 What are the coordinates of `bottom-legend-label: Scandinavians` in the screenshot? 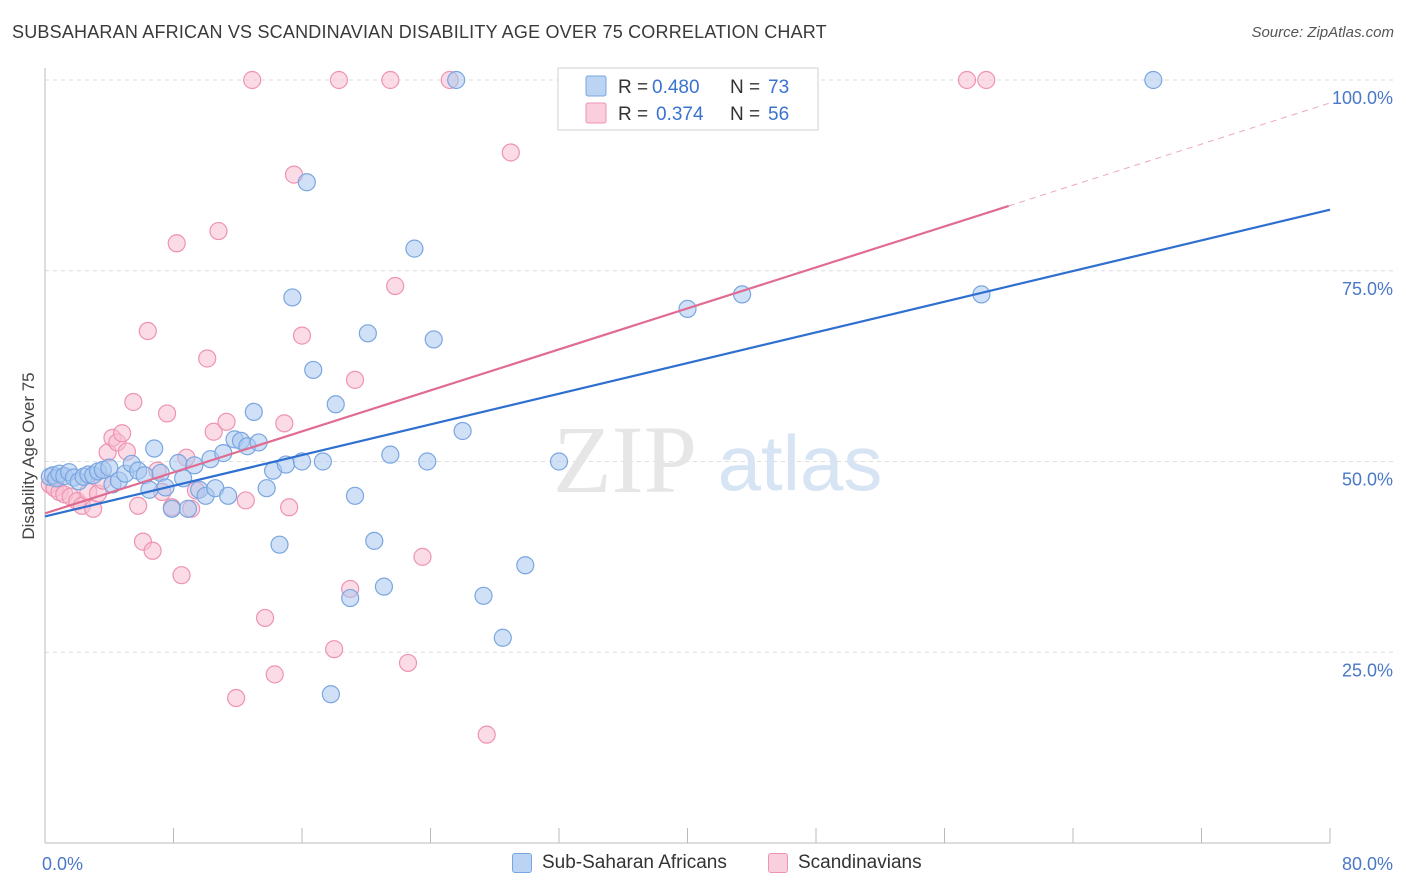 It's located at (860, 862).